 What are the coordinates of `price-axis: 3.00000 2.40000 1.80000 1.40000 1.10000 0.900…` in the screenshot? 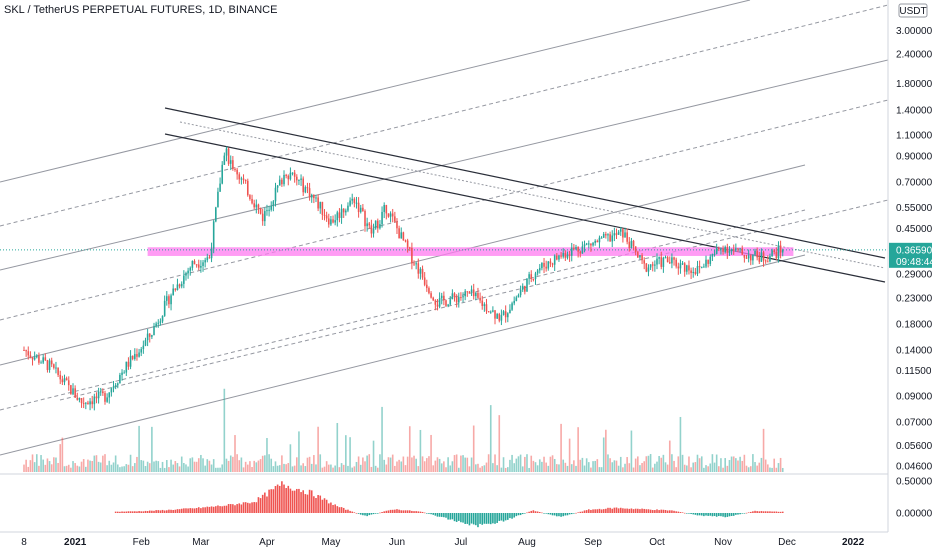 It's located at (914, 249).